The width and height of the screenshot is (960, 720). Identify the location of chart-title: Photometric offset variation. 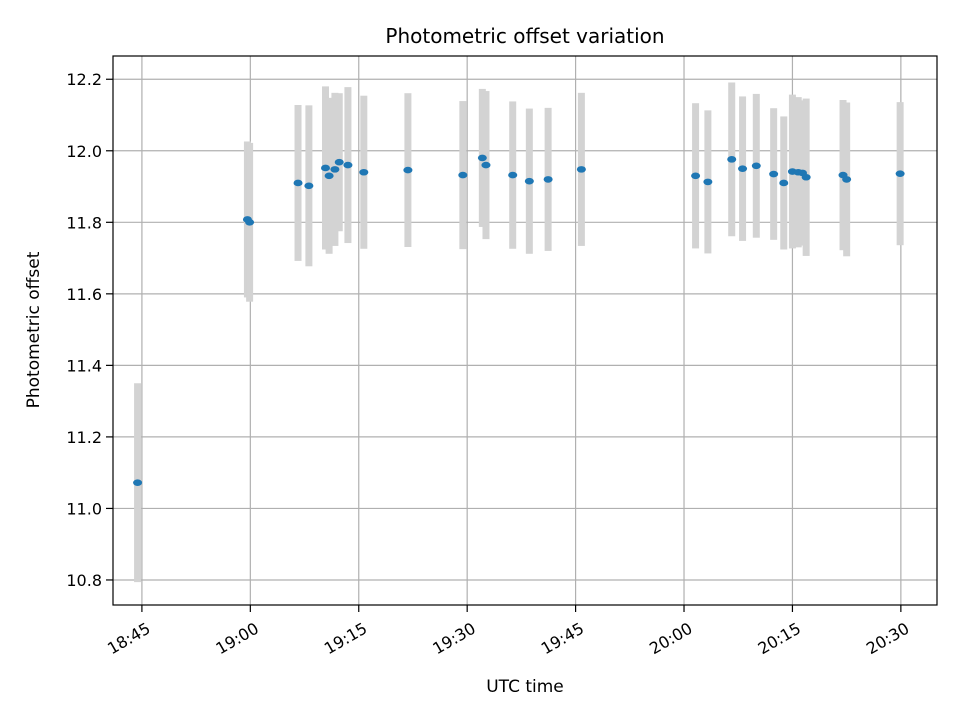
(524, 36).